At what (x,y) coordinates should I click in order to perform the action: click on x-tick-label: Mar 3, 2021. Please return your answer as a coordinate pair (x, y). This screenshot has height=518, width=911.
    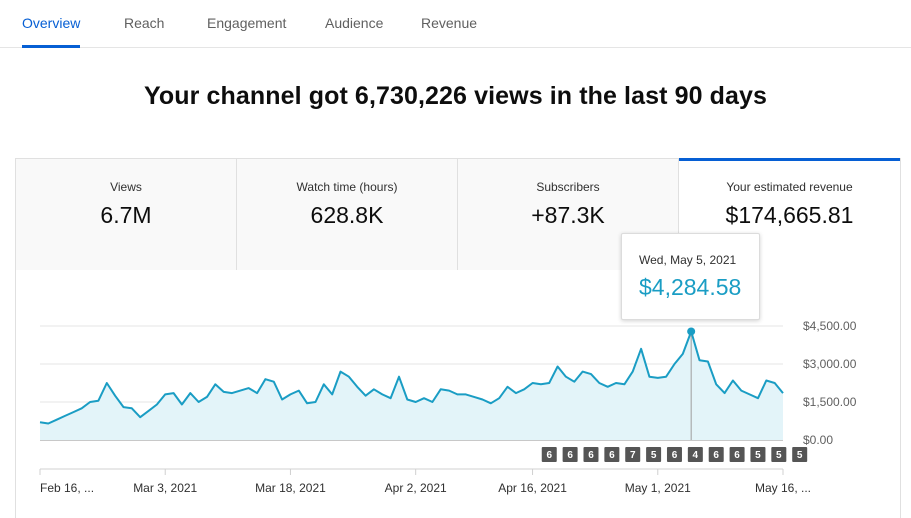
    Looking at the image, I should click on (165, 488).